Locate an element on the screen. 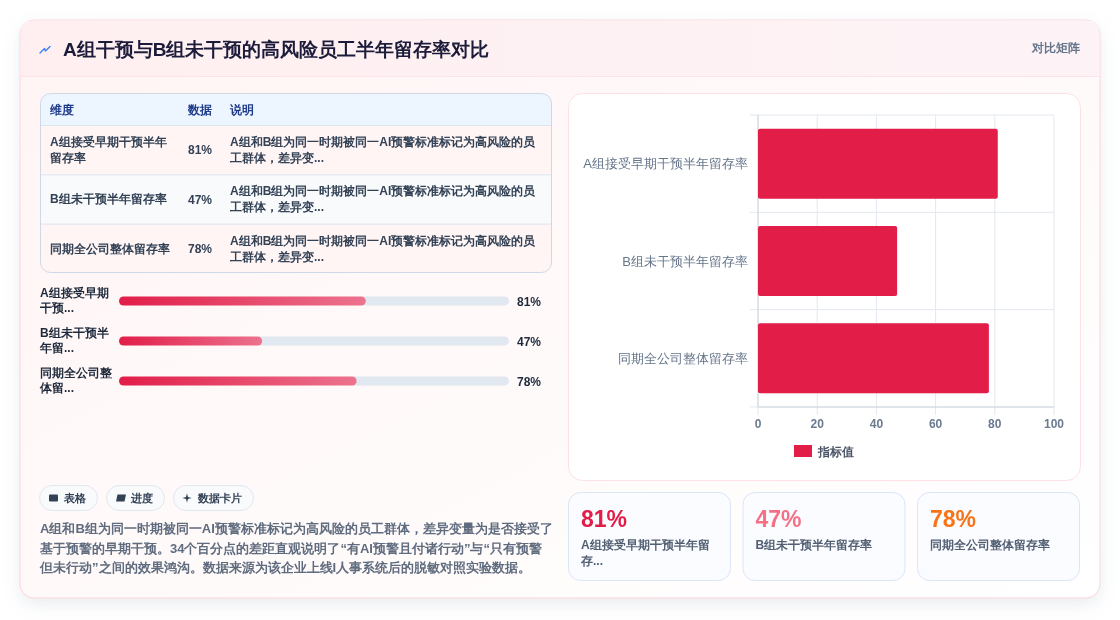 The height and width of the screenshot is (620, 1120). note: A组和B组为同一时期被同一AI预警标准标记为高风险的员工群体，差异变量为是否接受了基于预警的早期干预。34个百分点的差距直观说明了“有AI预警且付诸行动”与“只有预警但未行动”之间的效果鸿沟。数据来源为该企业上线I人事系统后的脱敏对照实验数据。 is located at coordinates (296, 548).